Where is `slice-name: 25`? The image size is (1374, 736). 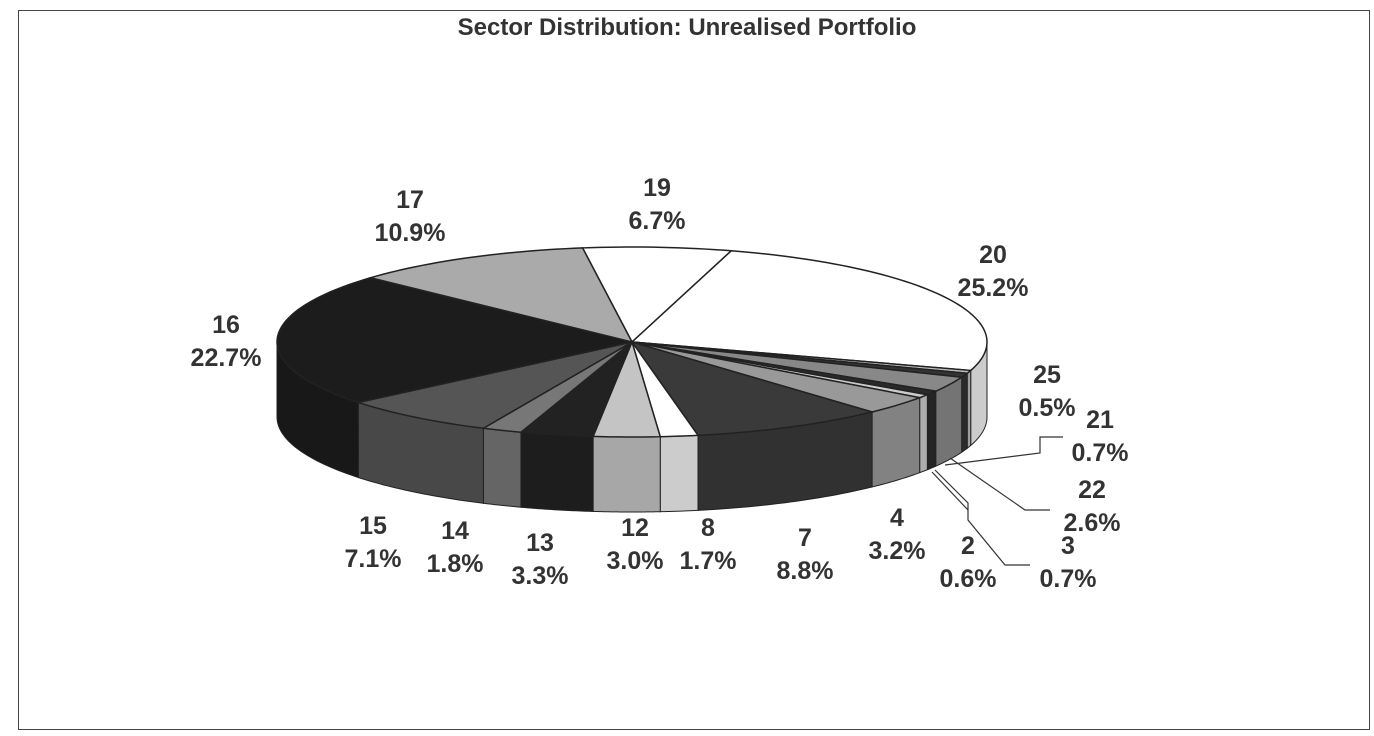
slice-name: 25 is located at coordinates (1047, 375).